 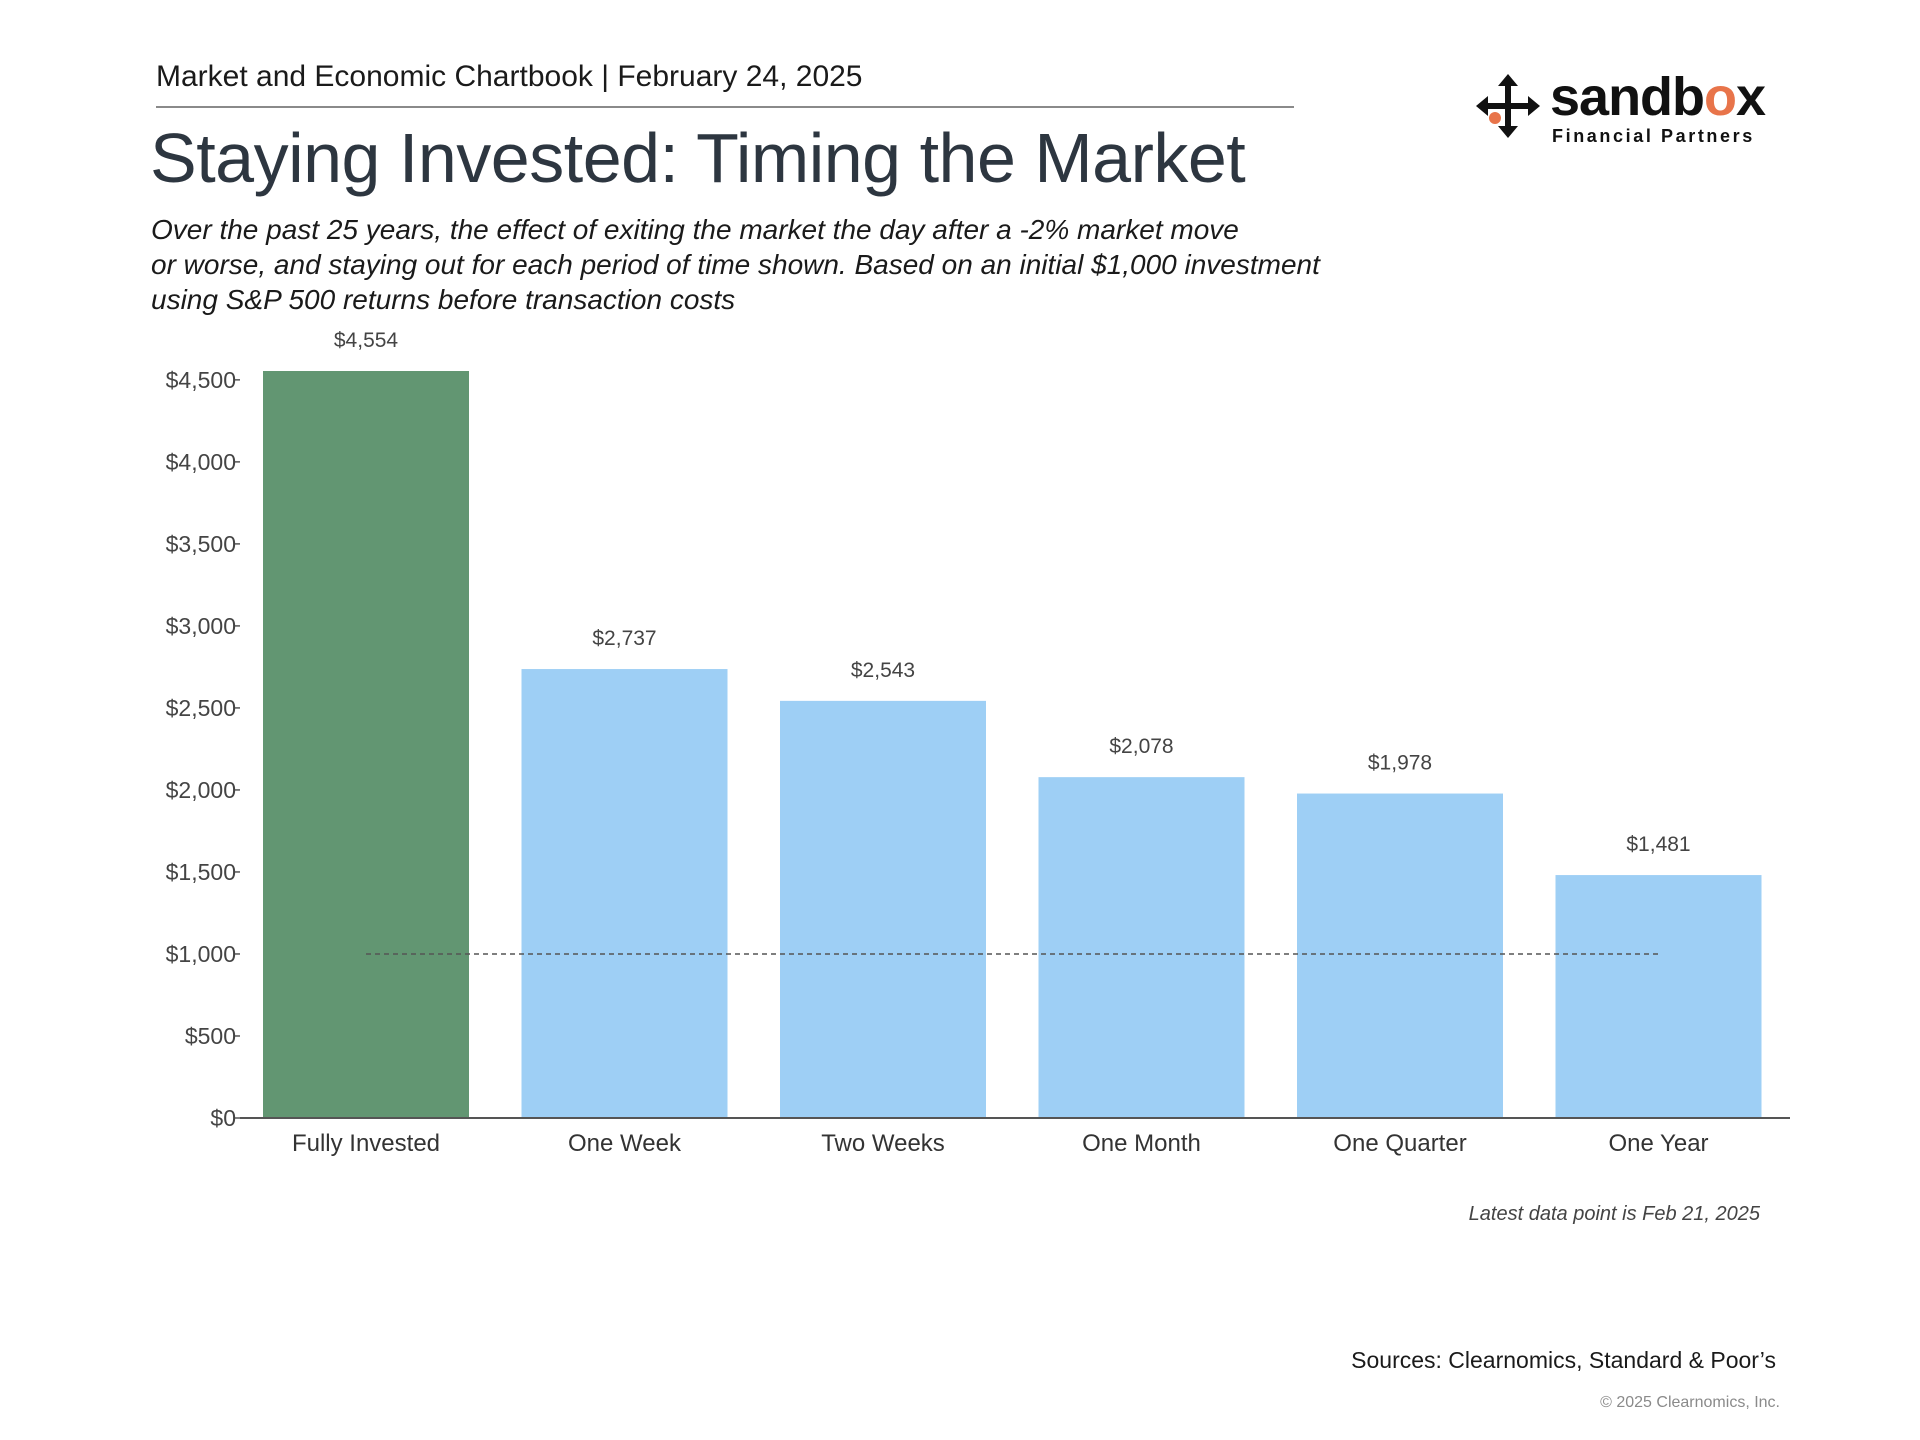 I want to click on bar-value-label: $4,554, so click(x=366, y=340).